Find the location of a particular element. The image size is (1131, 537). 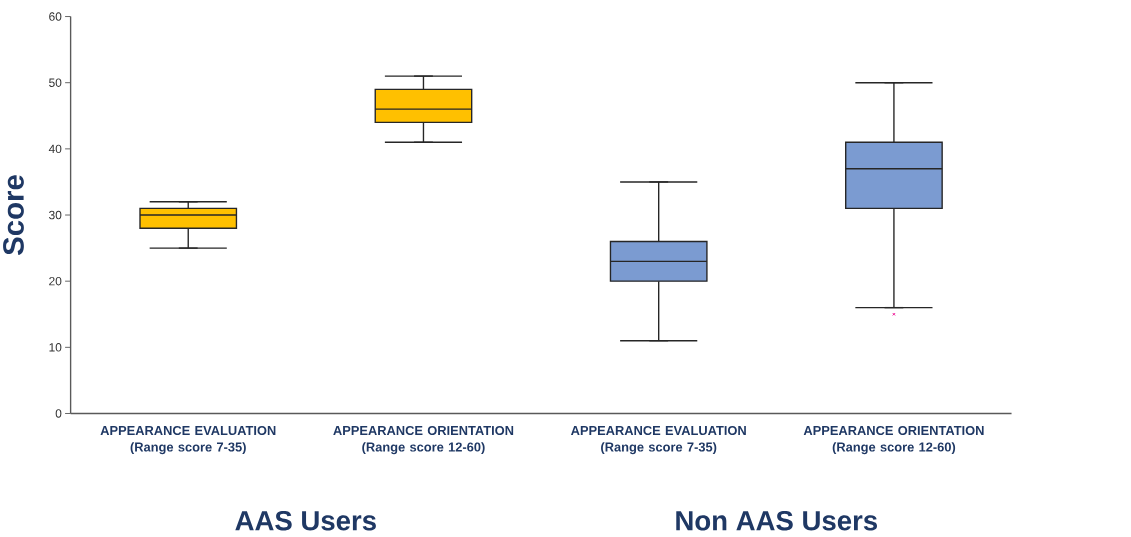

y-tick-label: 20 is located at coordinates (55, 281).